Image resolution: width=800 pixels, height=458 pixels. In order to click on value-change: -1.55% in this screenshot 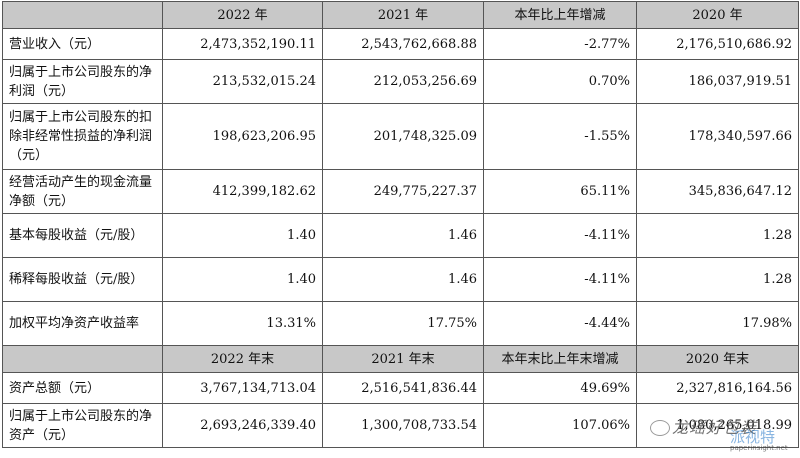, I will do `click(560, 136)`.